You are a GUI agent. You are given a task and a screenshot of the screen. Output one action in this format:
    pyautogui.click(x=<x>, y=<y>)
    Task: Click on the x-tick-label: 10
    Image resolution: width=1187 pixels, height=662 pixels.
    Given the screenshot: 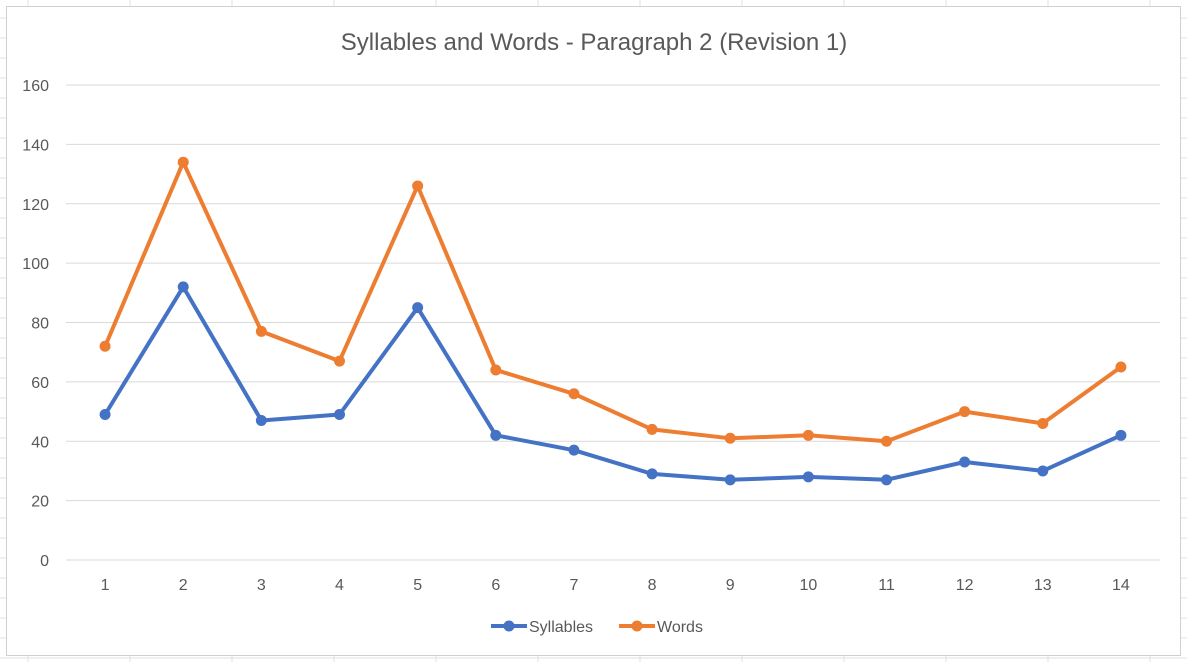 What is the action you would take?
    pyautogui.click(x=808, y=585)
    